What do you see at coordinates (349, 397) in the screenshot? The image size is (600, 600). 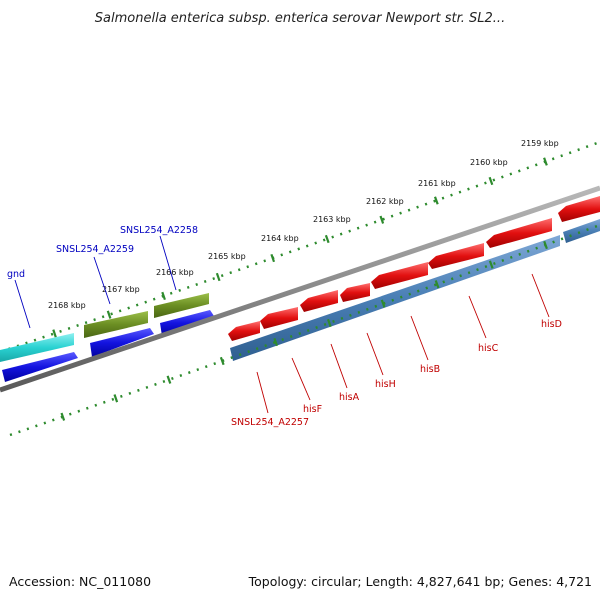 I see `gene-label: hisA` at bounding box center [349, 397].